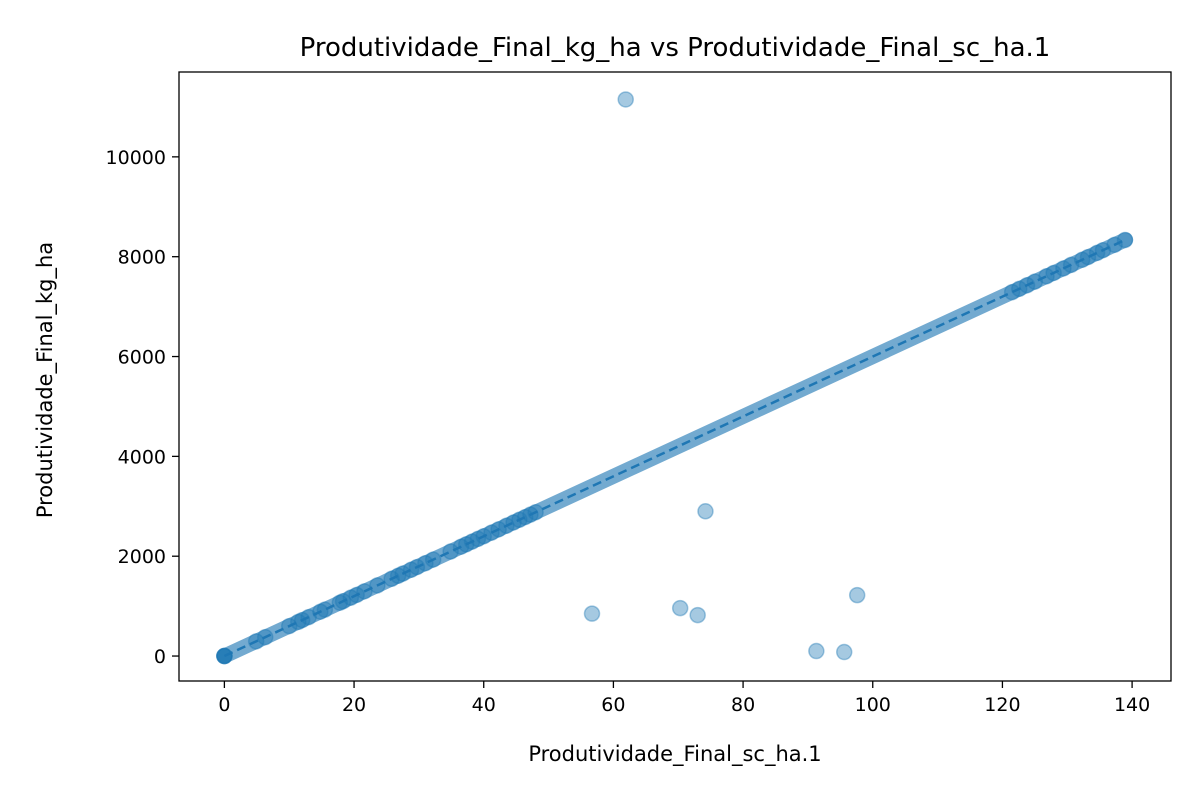 The image size is (1200, 800). Describe the element at coordinates (743, 705) in the screenshot. I see `x-tick-label: 80` at that location.